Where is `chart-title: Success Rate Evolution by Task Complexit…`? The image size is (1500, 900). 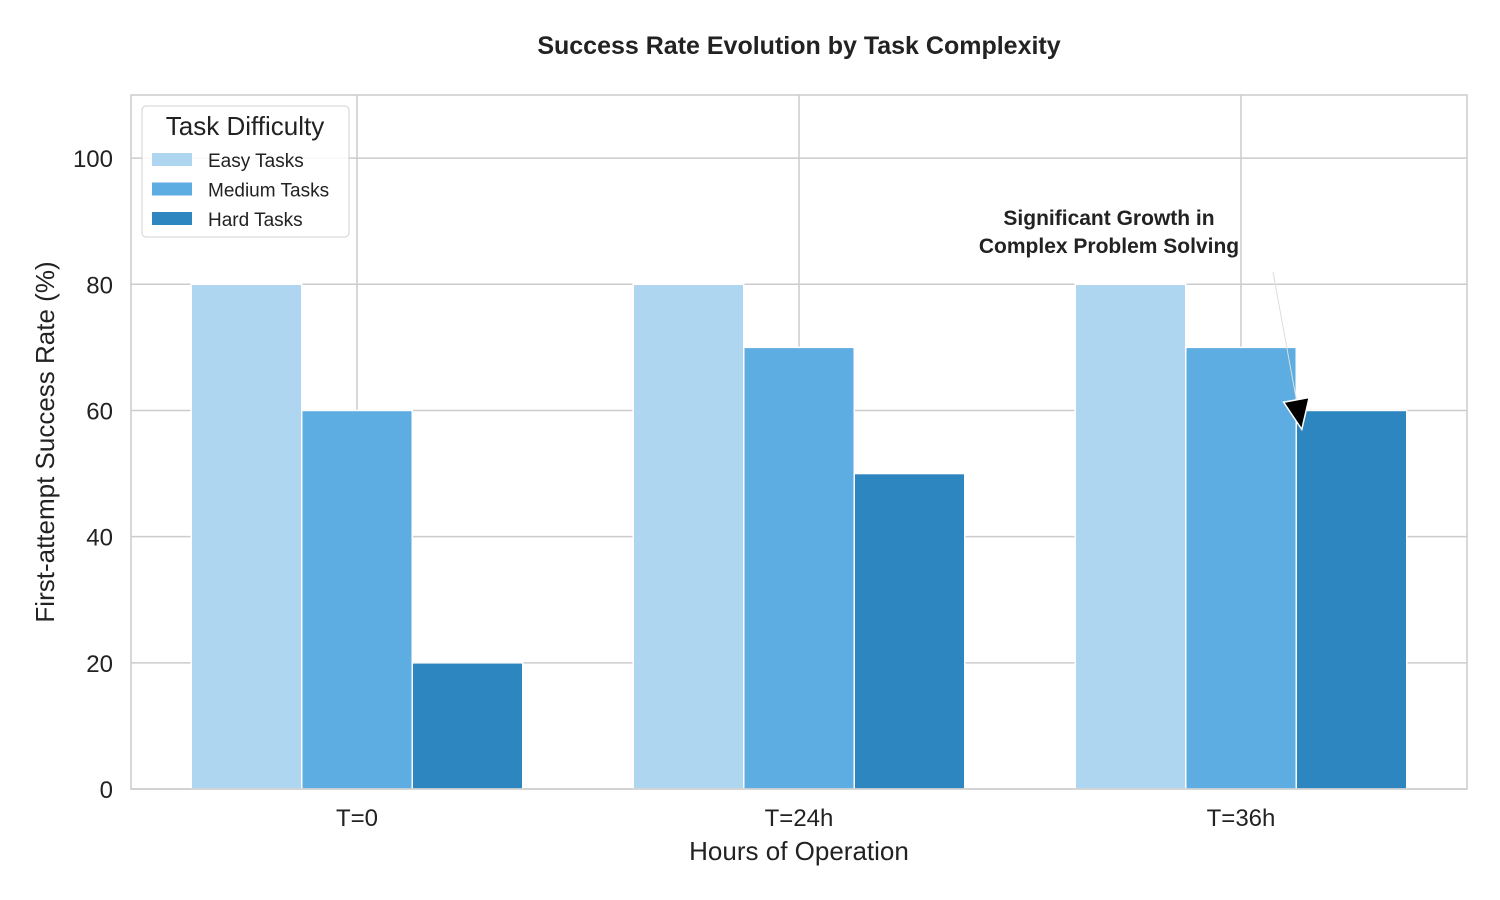 chart-title: Success Rate Evolution by Task Complexit… is located at coordinates (798, 46).